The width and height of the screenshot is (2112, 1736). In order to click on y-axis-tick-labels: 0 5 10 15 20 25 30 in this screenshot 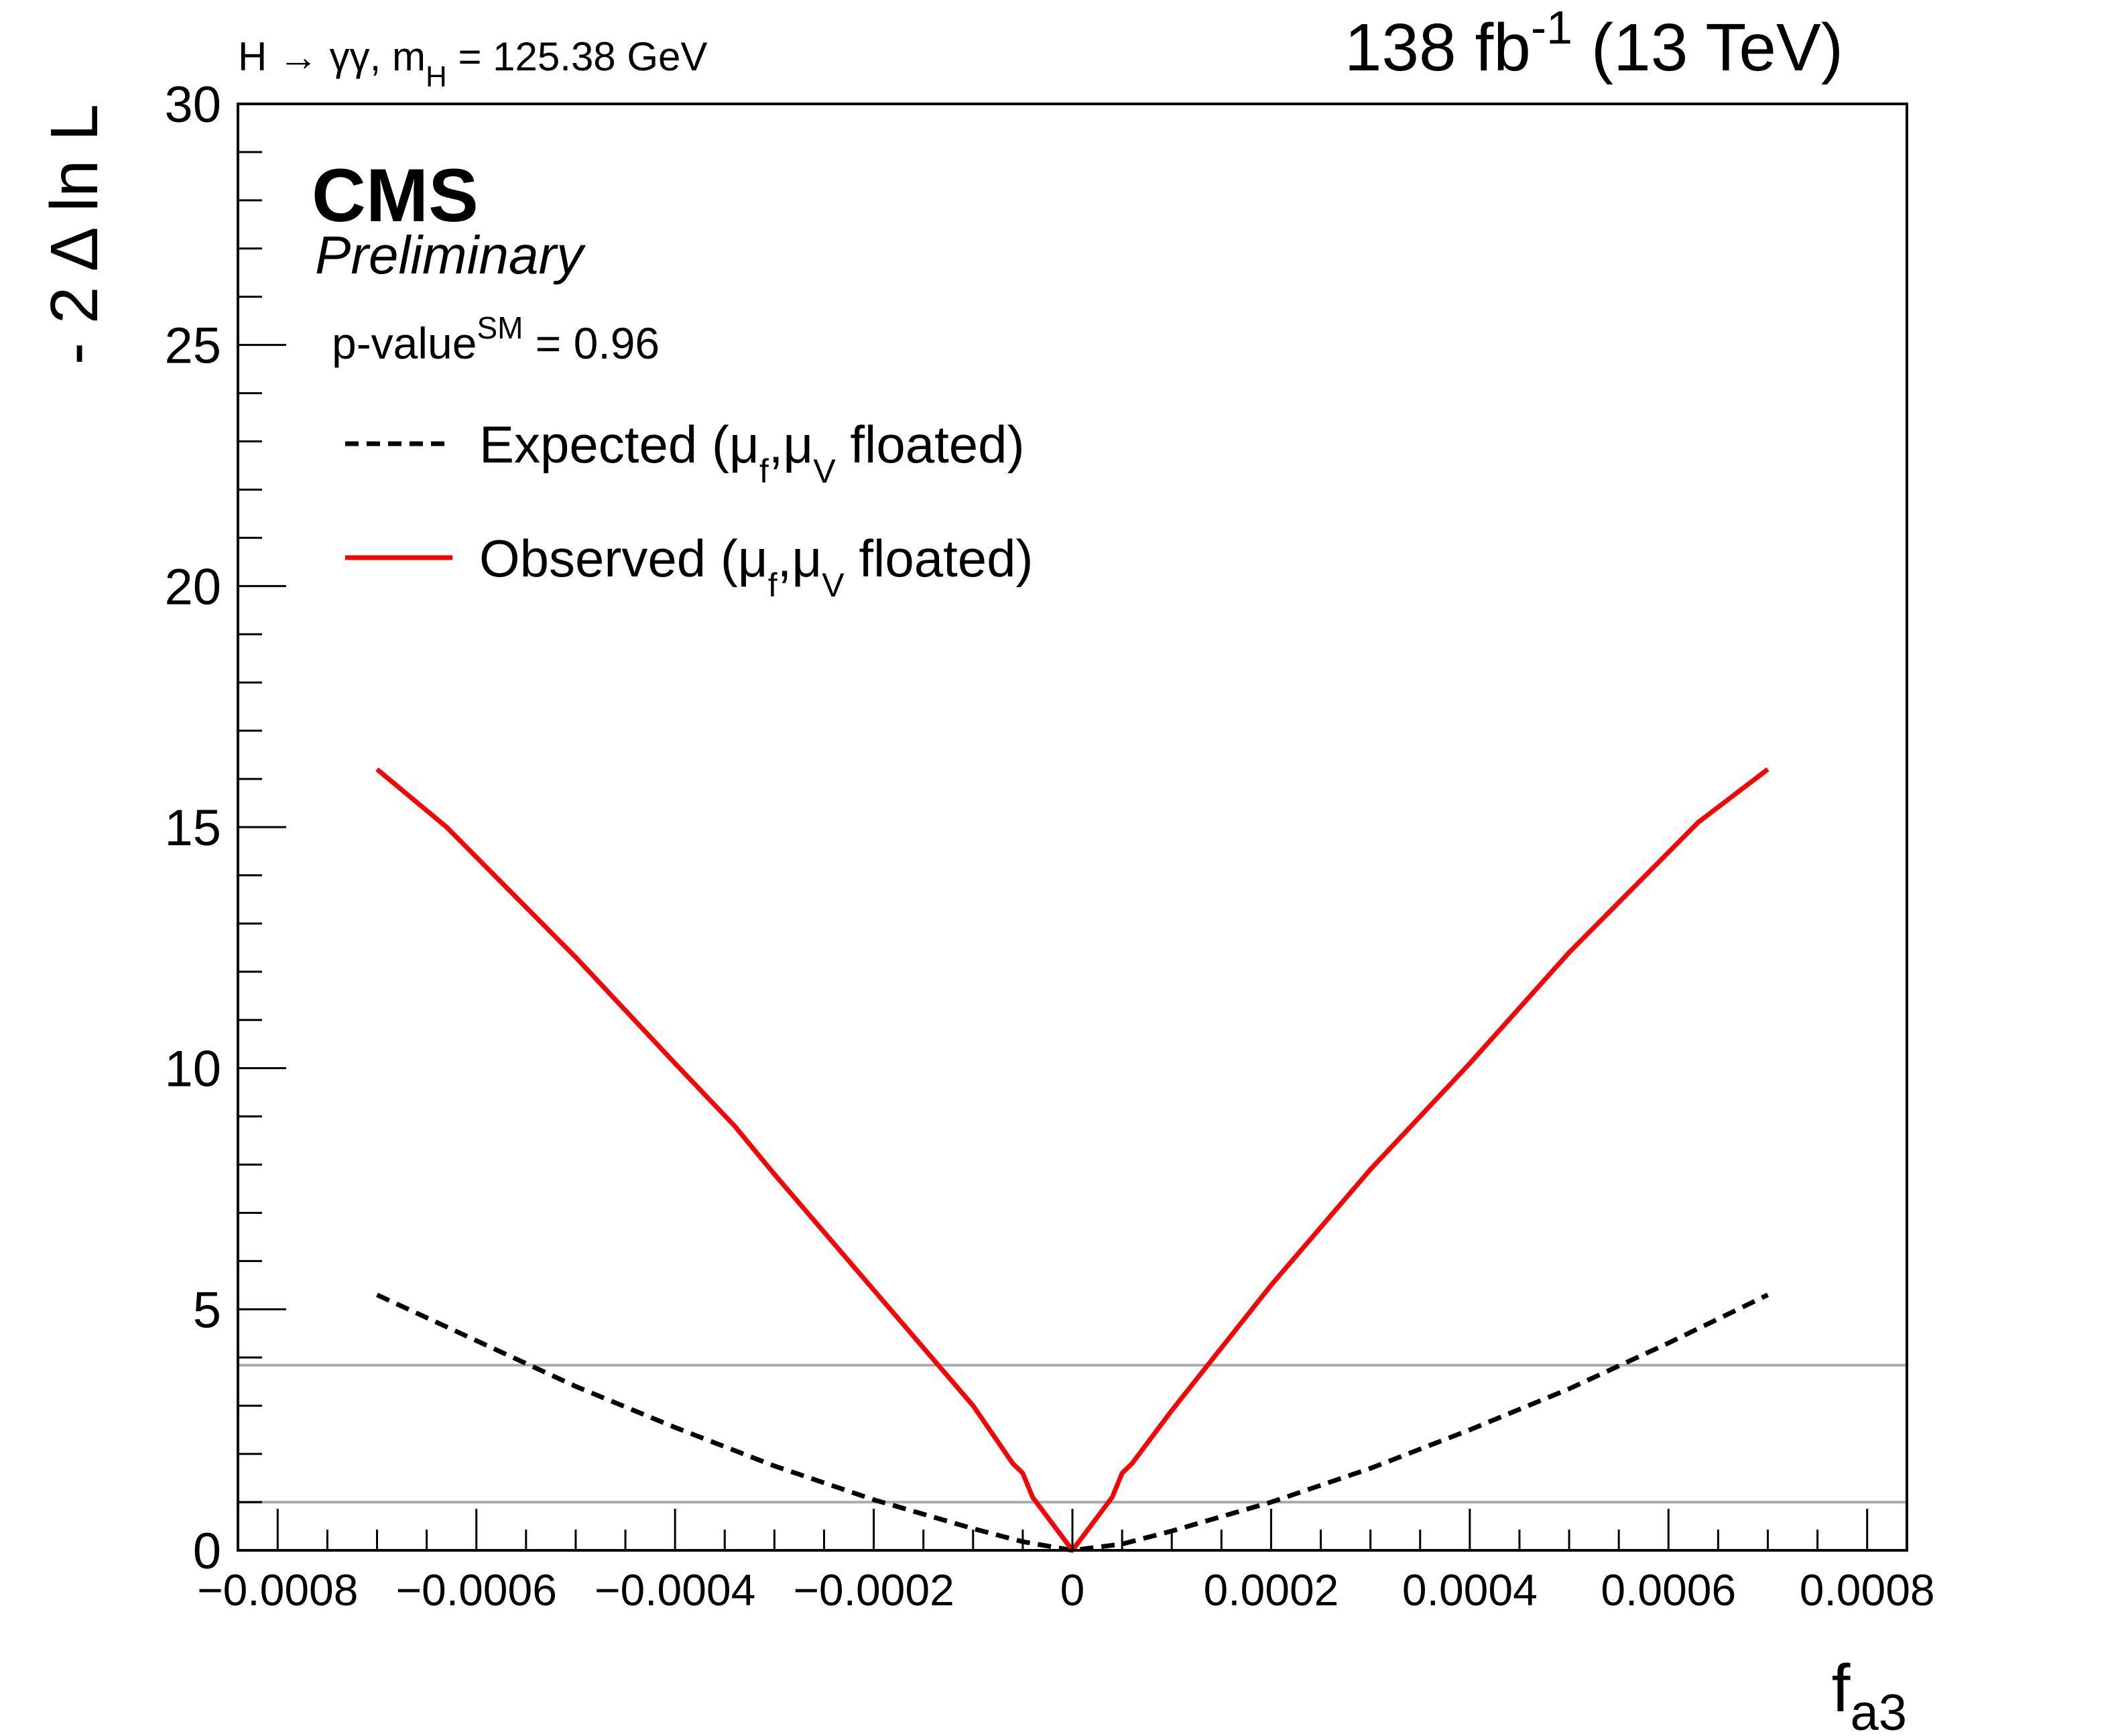, I will do `click(192, 828)`.